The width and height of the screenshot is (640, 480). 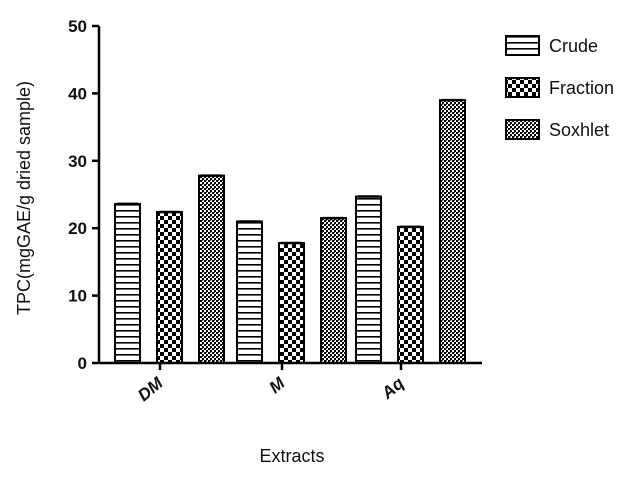 What do you see at coordinates (581, 88) in the screenshot?
I see `legend-label-fraction: Fraction` at bounding box center [581, 88].